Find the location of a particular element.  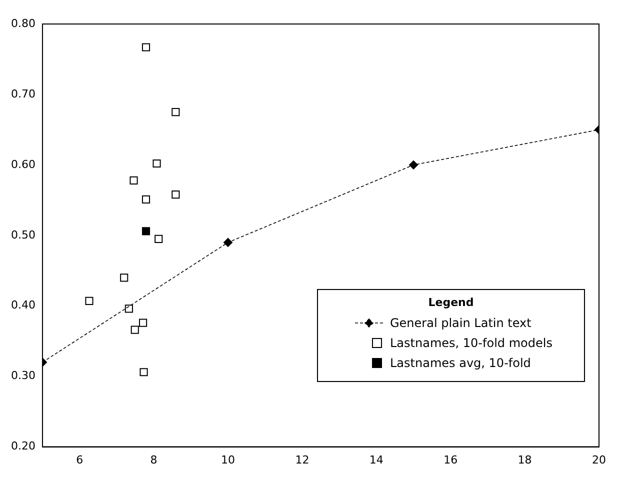

y-tick-label: 0.60 is located at coordinates (23, 164).